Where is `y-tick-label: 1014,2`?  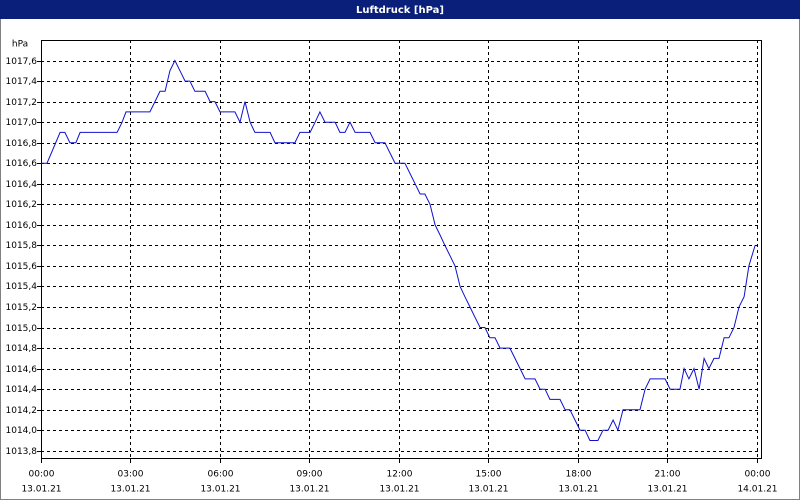 y-tick-label: 1014,2 is located at coordinates (22, 411).